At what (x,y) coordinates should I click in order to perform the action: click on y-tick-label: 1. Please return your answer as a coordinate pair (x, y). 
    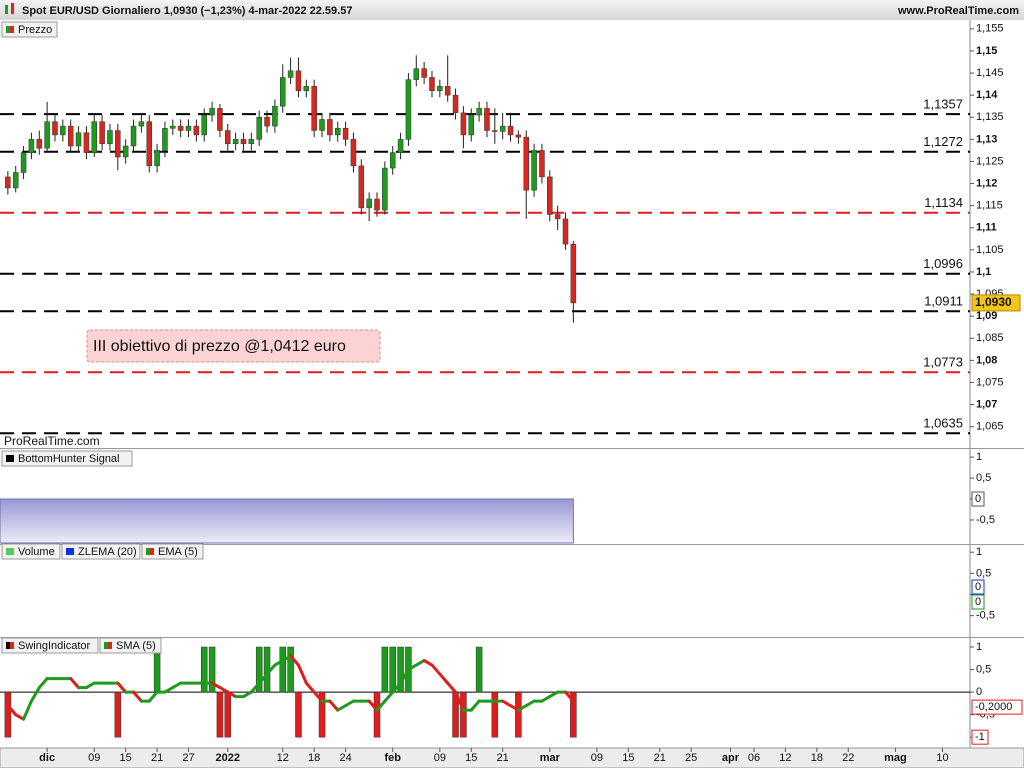
    Looking at the image, I should click on (979, 647).